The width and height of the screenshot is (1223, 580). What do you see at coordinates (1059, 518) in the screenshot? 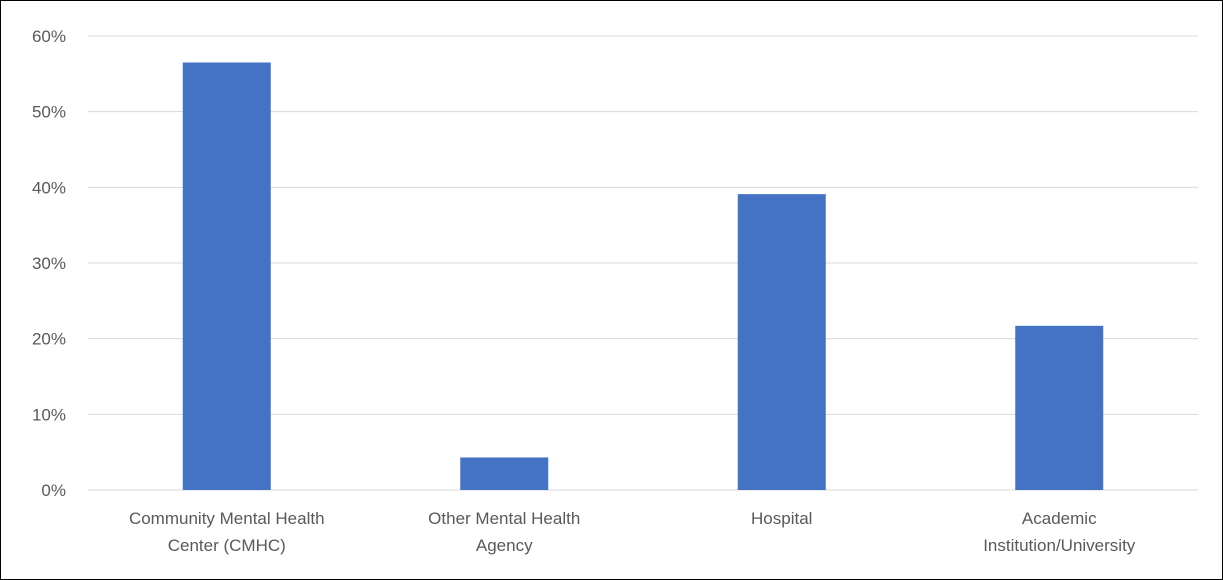
I see `x-category-label: Academic` at bounding box center [1059, 518].